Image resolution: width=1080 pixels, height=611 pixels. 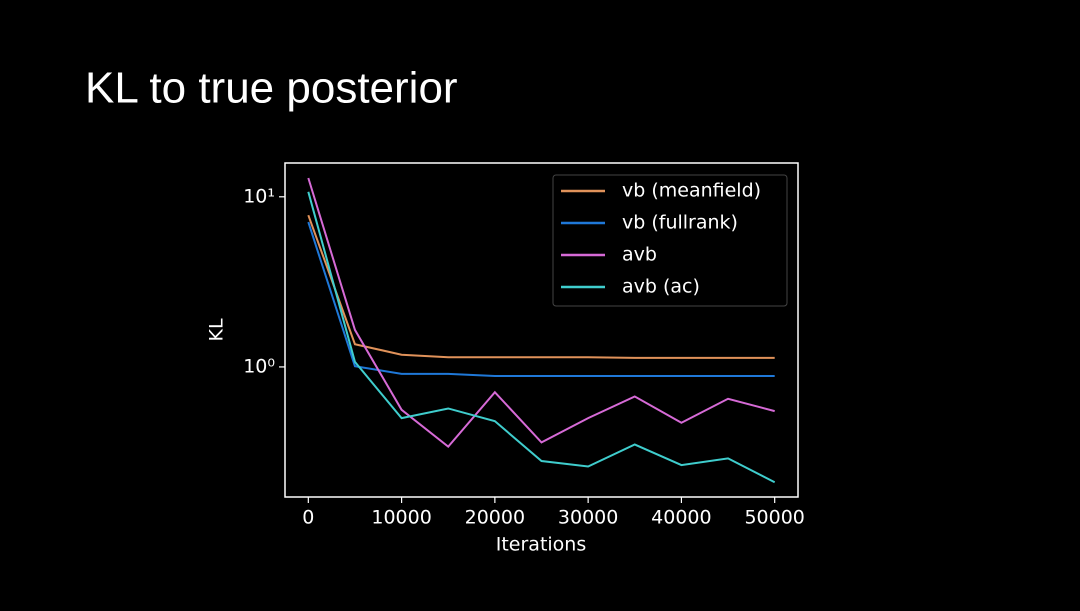 I want to click on x-tick-label: 30000, so click(x=588, y=518).